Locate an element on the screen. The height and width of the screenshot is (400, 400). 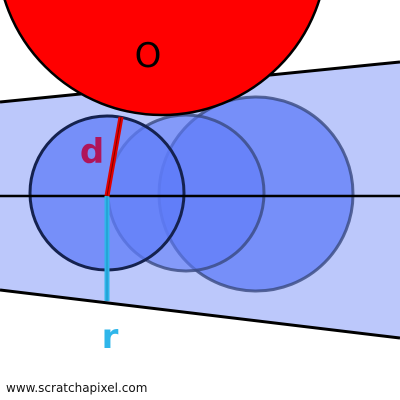
cone-bottom-edge is located at coordinates (200, 314).